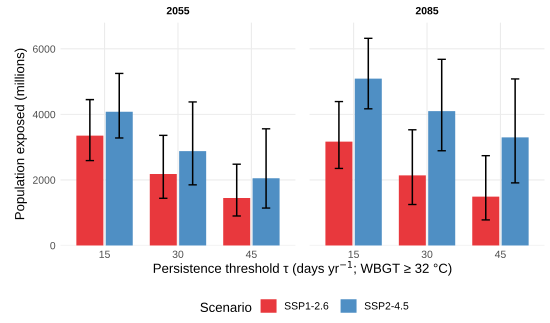 The width and height of the screenshot is (550, 323). I want to click on y-tick-label: 6000, so click(44, 49).